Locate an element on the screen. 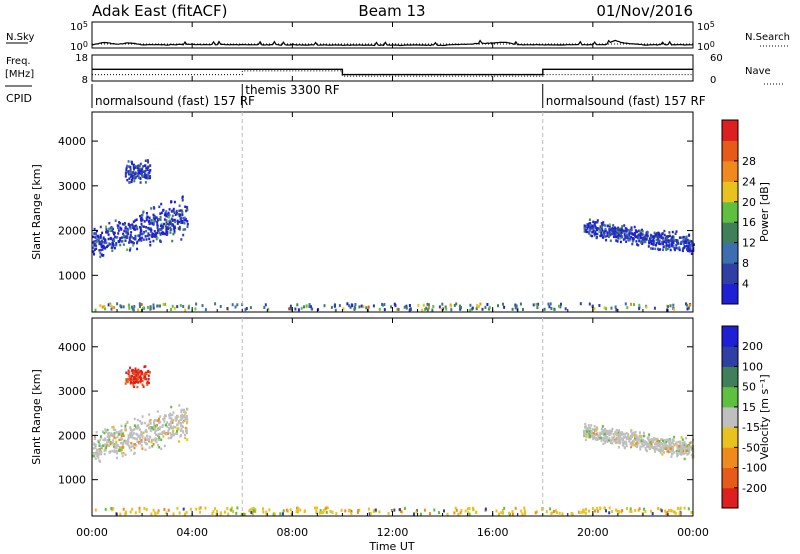 The width and height of the screenshot is (800, 554). colorbar-swatch is located at coordinates (730, 417).